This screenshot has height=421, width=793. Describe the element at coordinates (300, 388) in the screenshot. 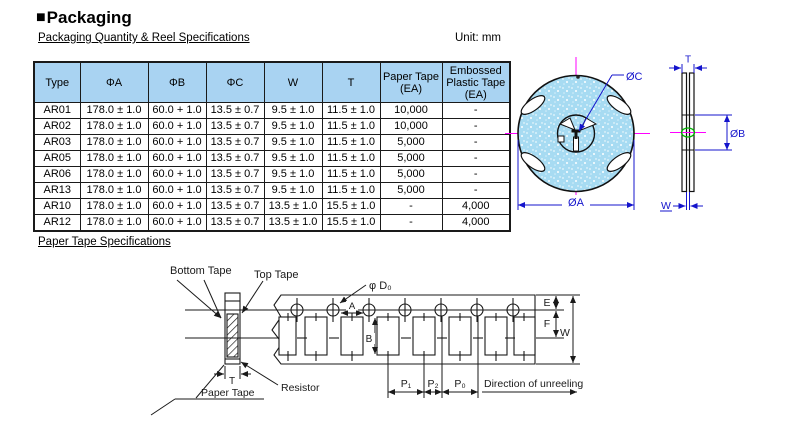

I see `resistor-label: Resistor` at that location.